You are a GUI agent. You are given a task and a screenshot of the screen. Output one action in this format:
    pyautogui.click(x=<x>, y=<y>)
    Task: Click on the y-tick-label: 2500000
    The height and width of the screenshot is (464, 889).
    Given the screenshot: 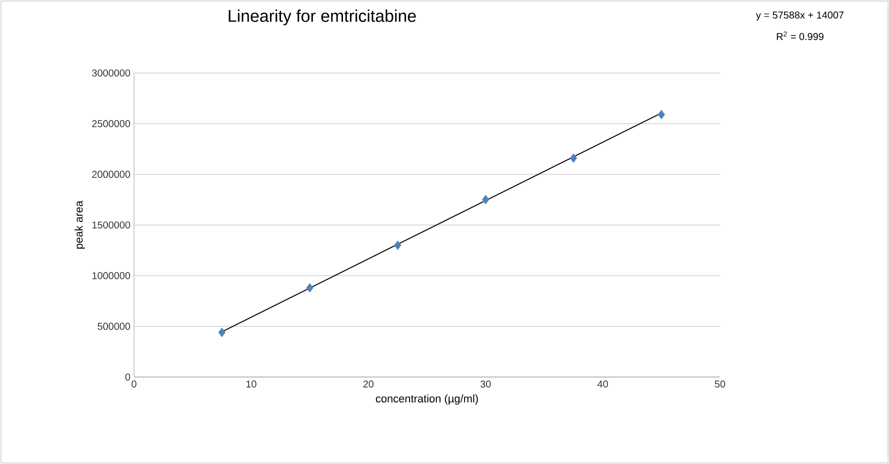 What is the action you would take?
    pyautogui.click(x=111, y=124)
    